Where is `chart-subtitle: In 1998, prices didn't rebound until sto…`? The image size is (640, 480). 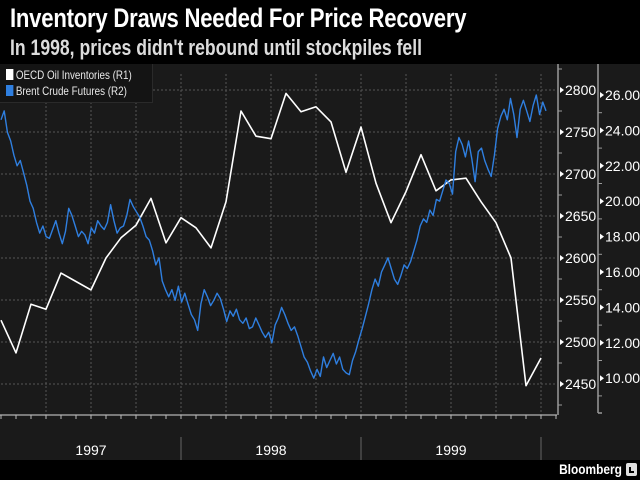
chart-subtitle: In 1998, prices didn't rebound until sto… is located at coordinates (216, 47).